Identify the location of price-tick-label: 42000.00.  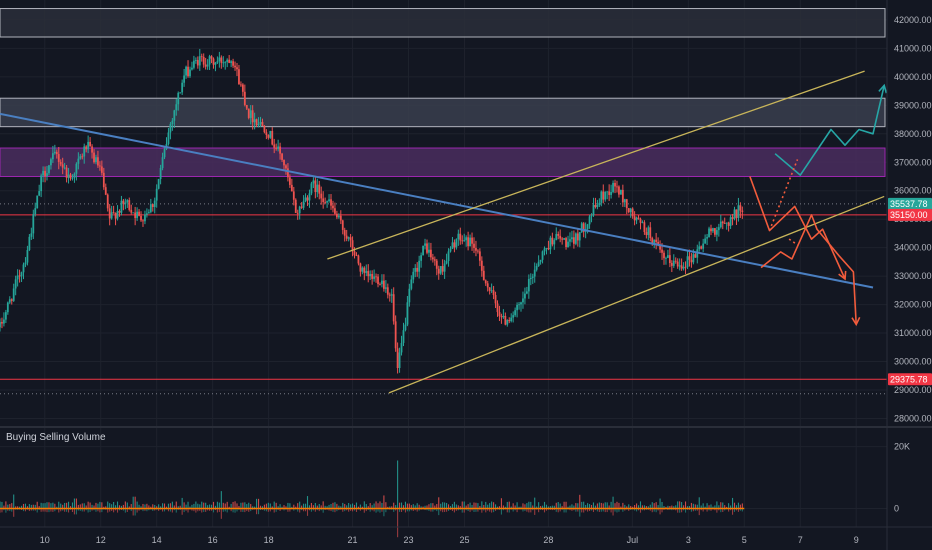
(913, 20).